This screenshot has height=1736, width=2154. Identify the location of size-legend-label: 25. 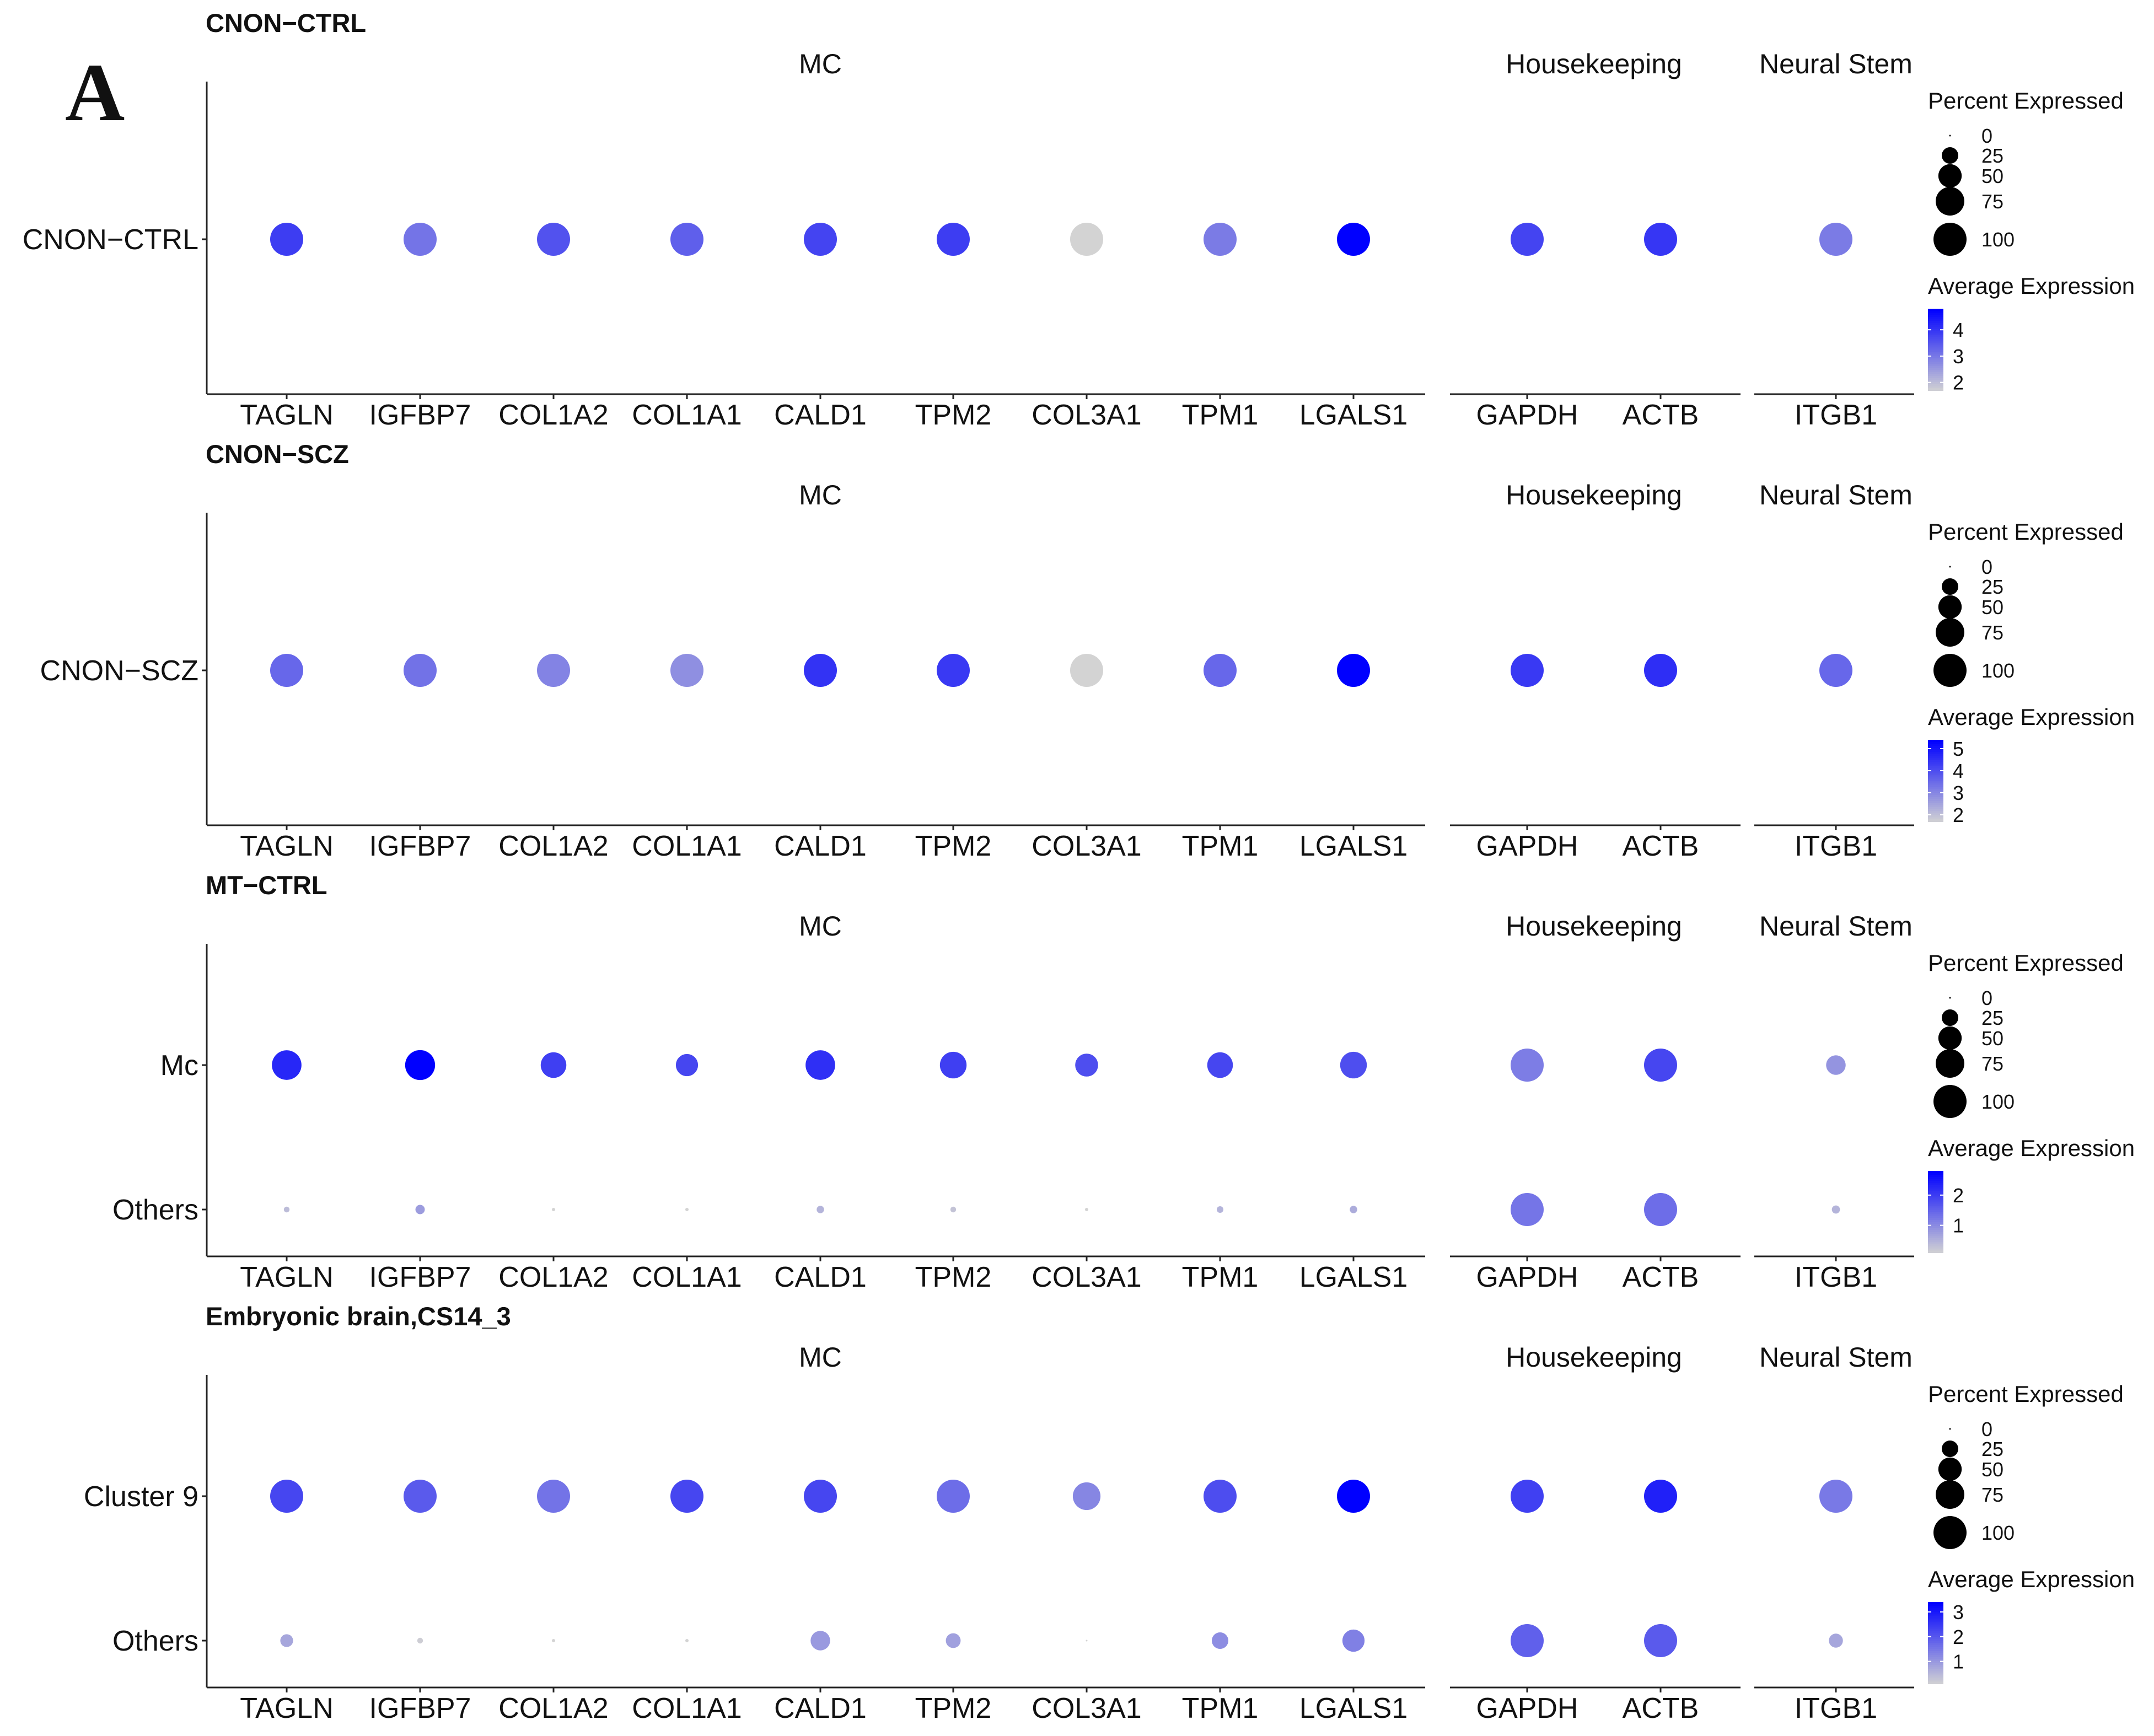
(1992, 587).